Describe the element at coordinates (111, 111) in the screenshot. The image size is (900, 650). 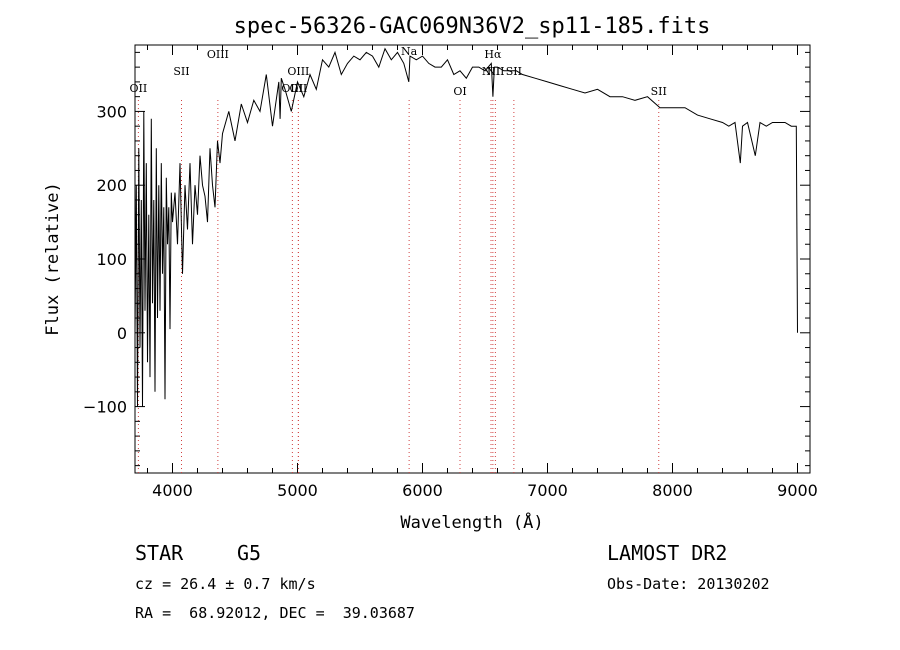
I see `y-tick-label: 300` at that location.